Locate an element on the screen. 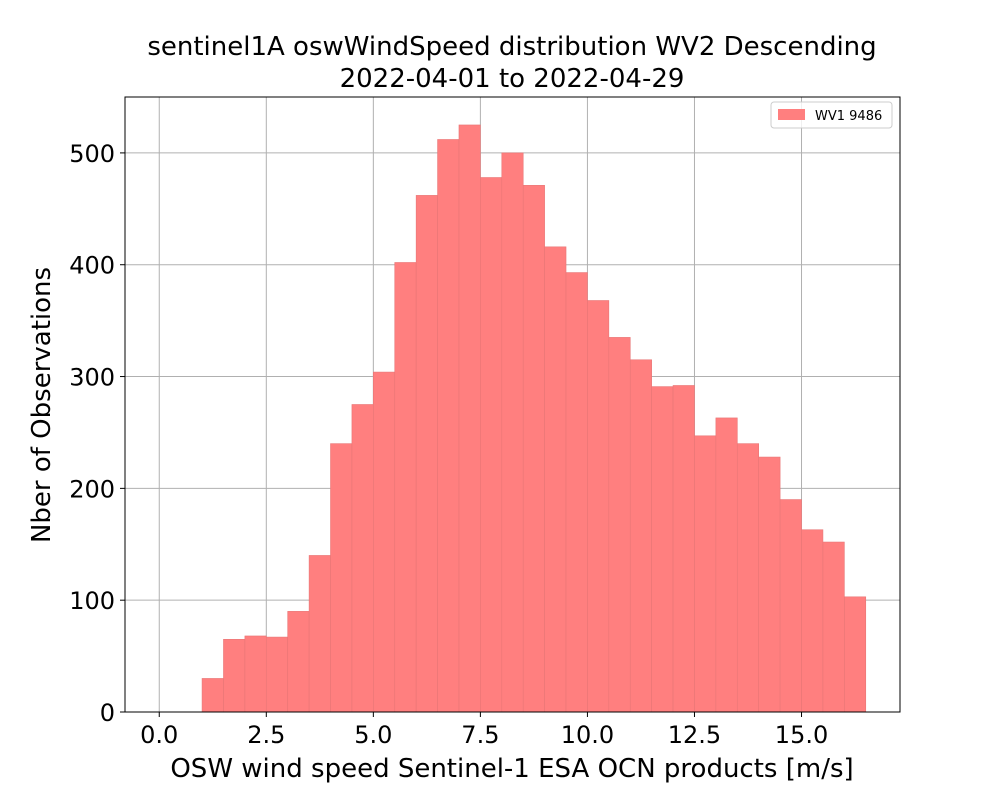 The width and height of the screenshot is (1000, 800). x-tick-label: 5.0 is located at coordinates (373, 735).